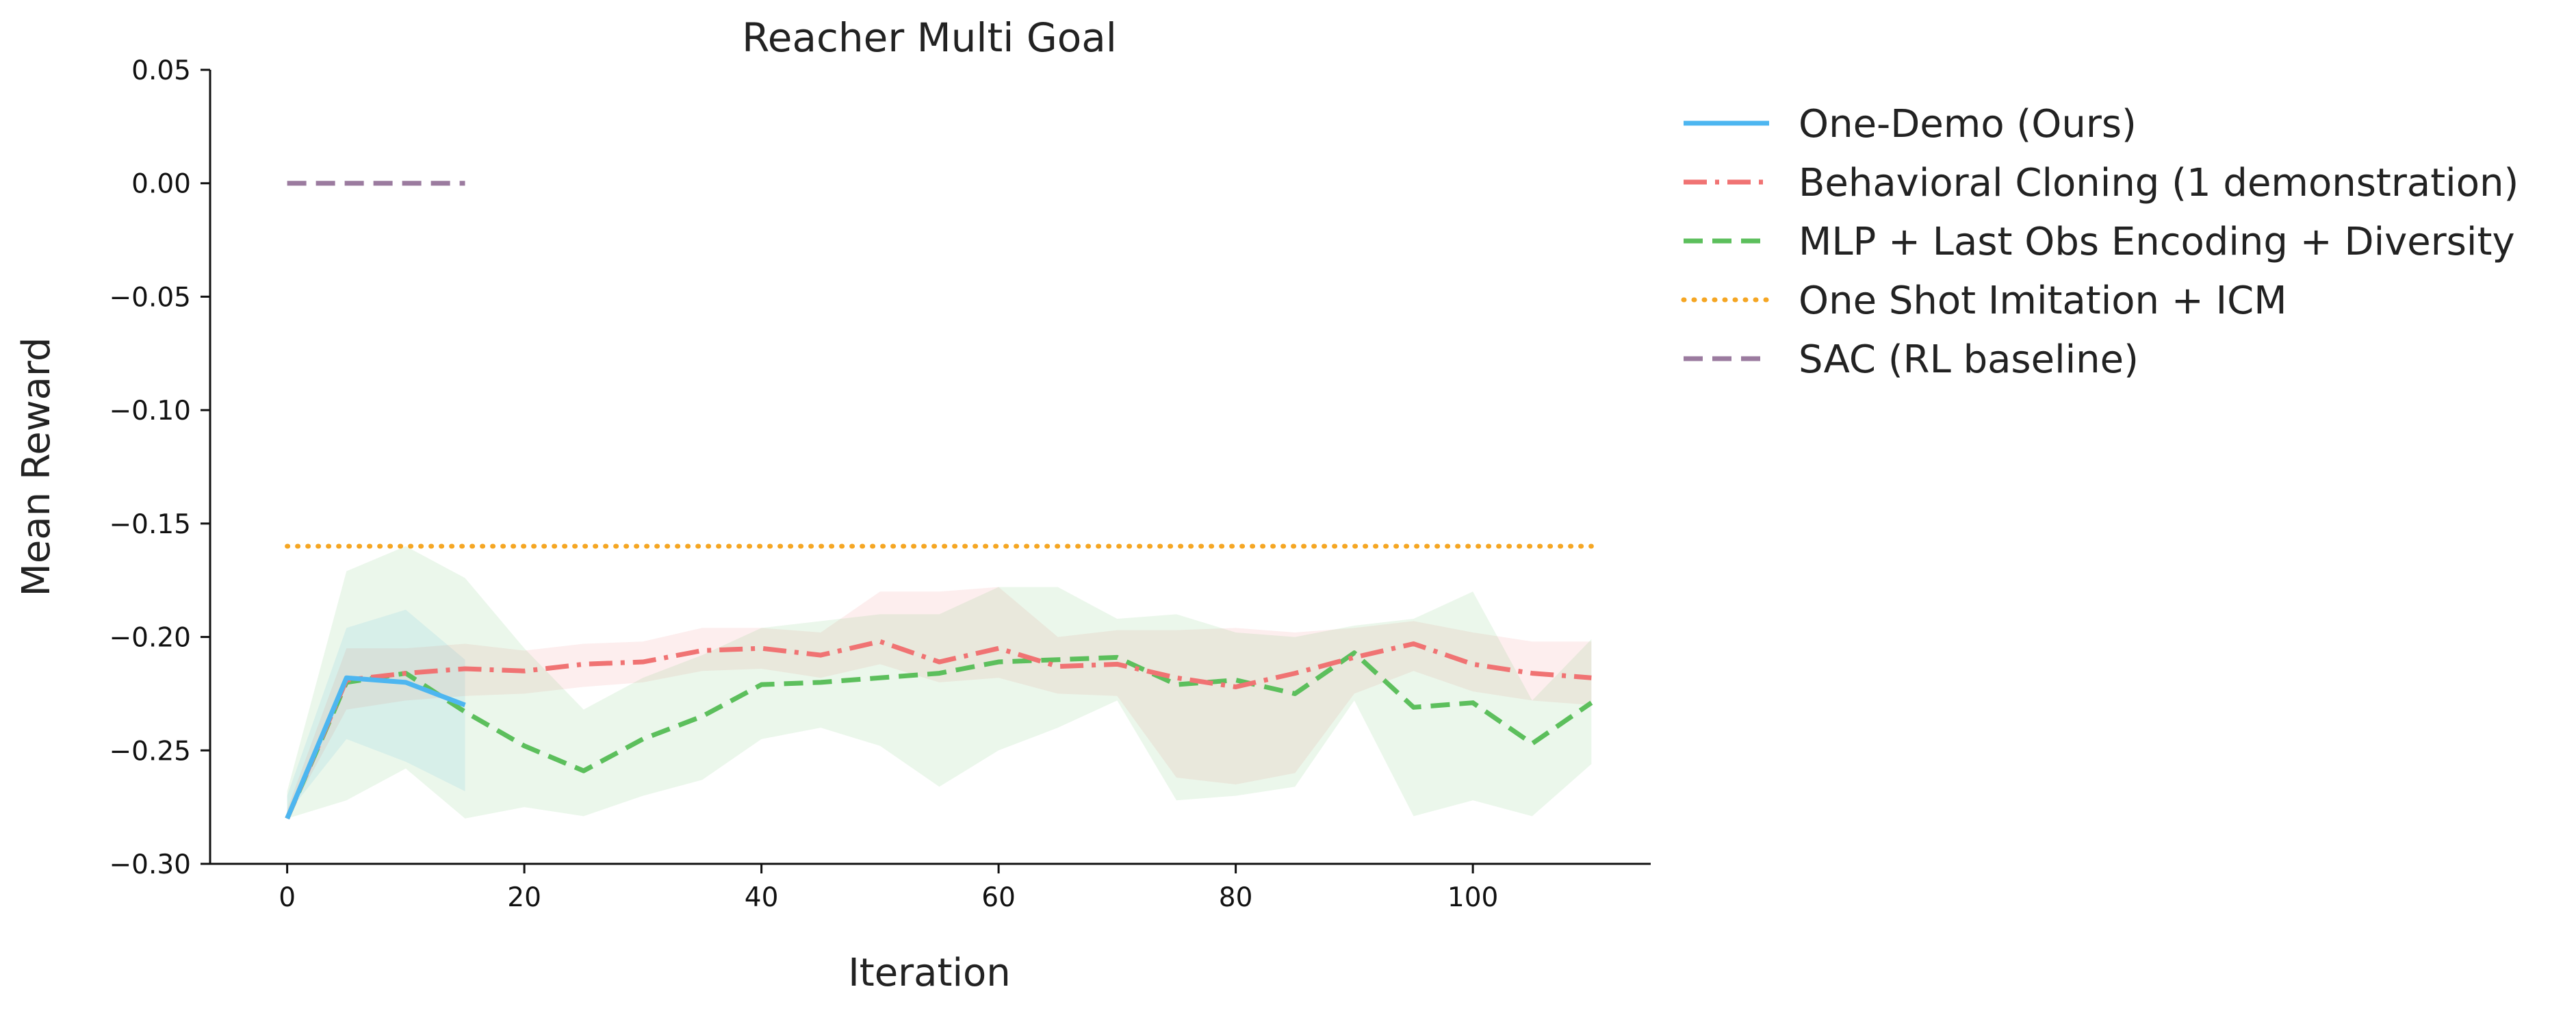  I want to click on x-tick-label: 100, so click(1472, 898).